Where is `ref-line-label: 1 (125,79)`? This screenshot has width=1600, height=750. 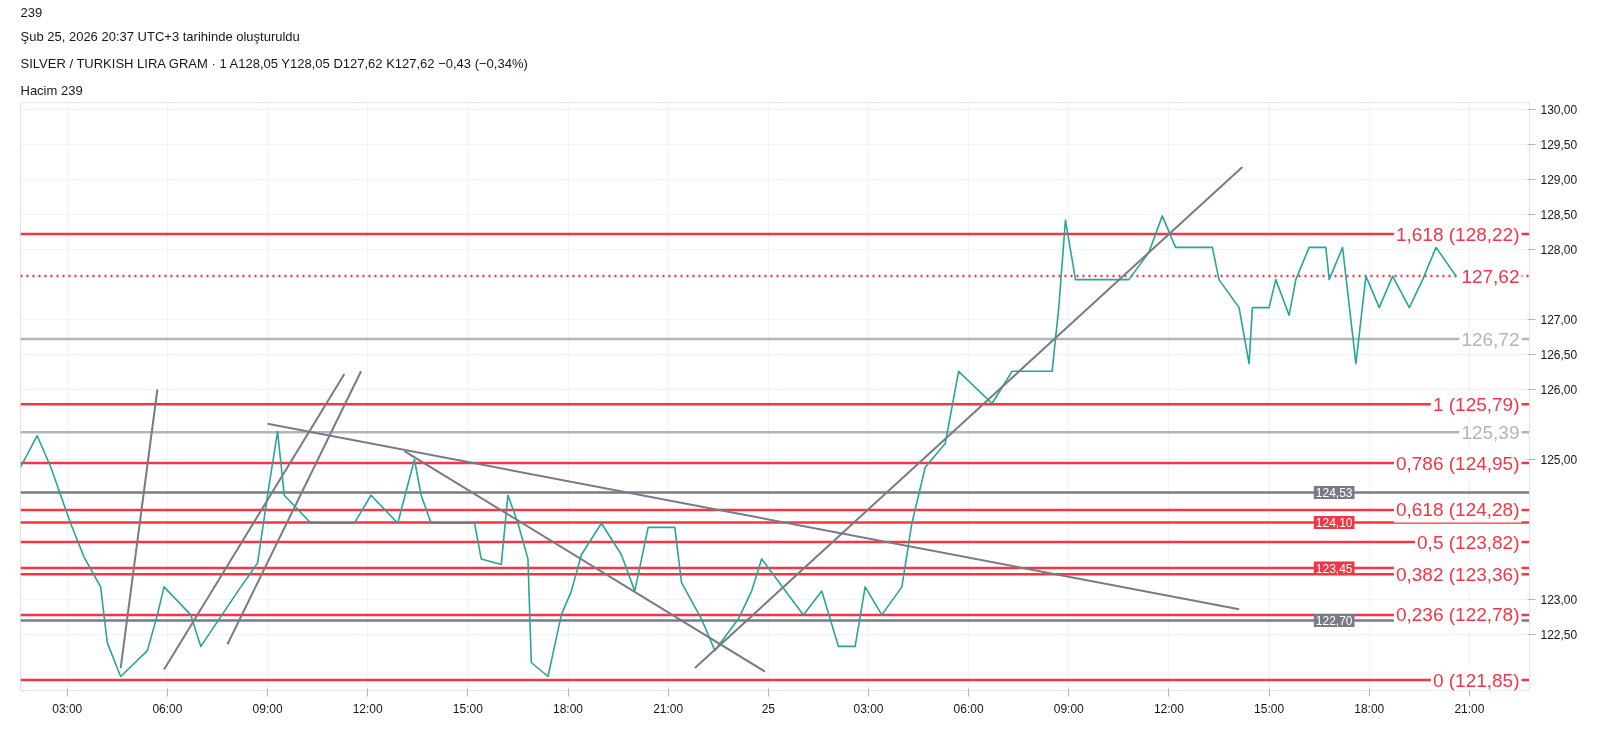
ref-line-label: 1 (125,79) is located at coordinates (1476, 404).